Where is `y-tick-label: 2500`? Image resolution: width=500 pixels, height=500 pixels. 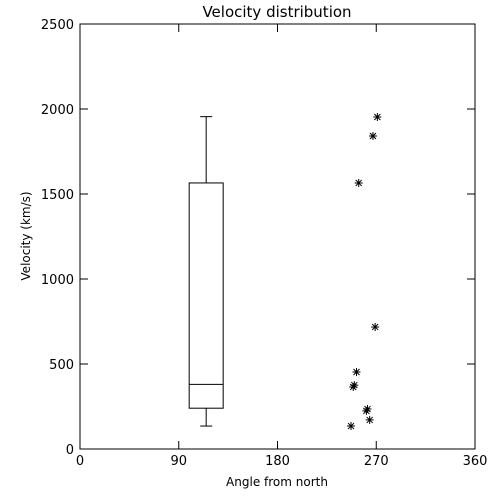
y-tick-label: 2500 is located at coordinates (57, 25).